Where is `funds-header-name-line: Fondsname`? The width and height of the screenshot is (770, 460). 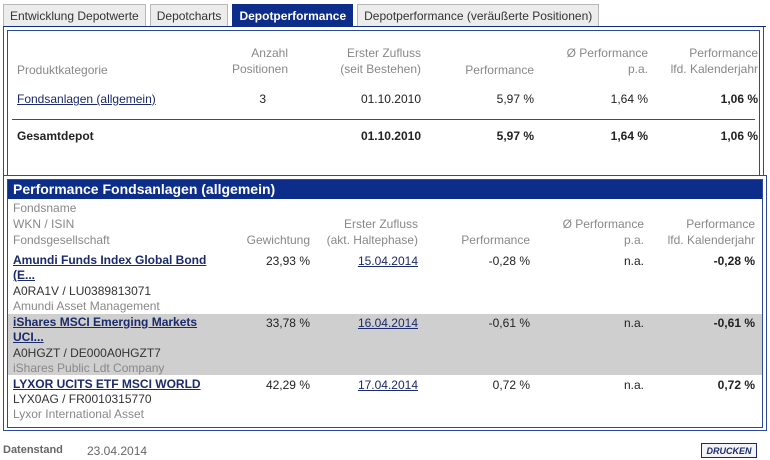
funds-header-name-line: Fondsname is located at coordinates (45, 208).